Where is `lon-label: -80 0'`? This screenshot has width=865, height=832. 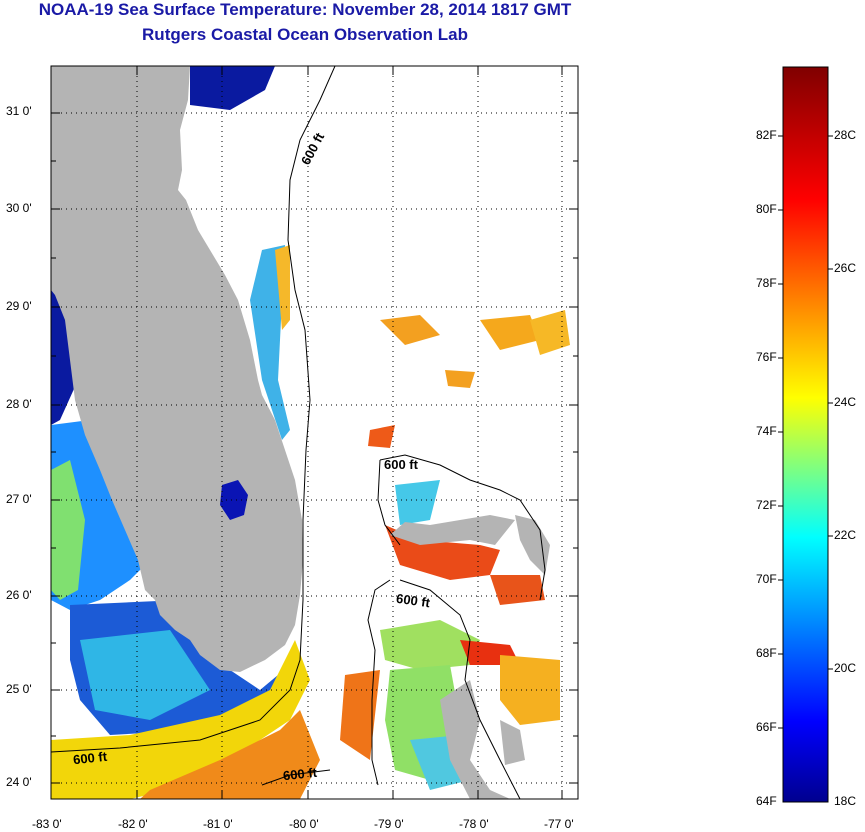
lon-label: -80 0' is located at coordinates (304, 824).